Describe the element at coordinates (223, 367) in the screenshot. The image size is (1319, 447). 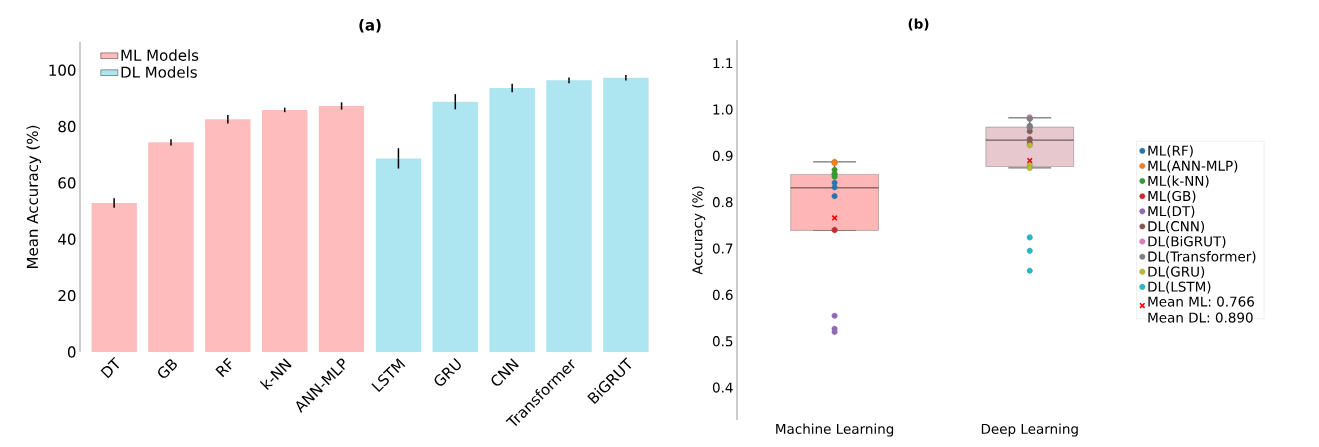
I see `x-tick-label: RF` at that location.